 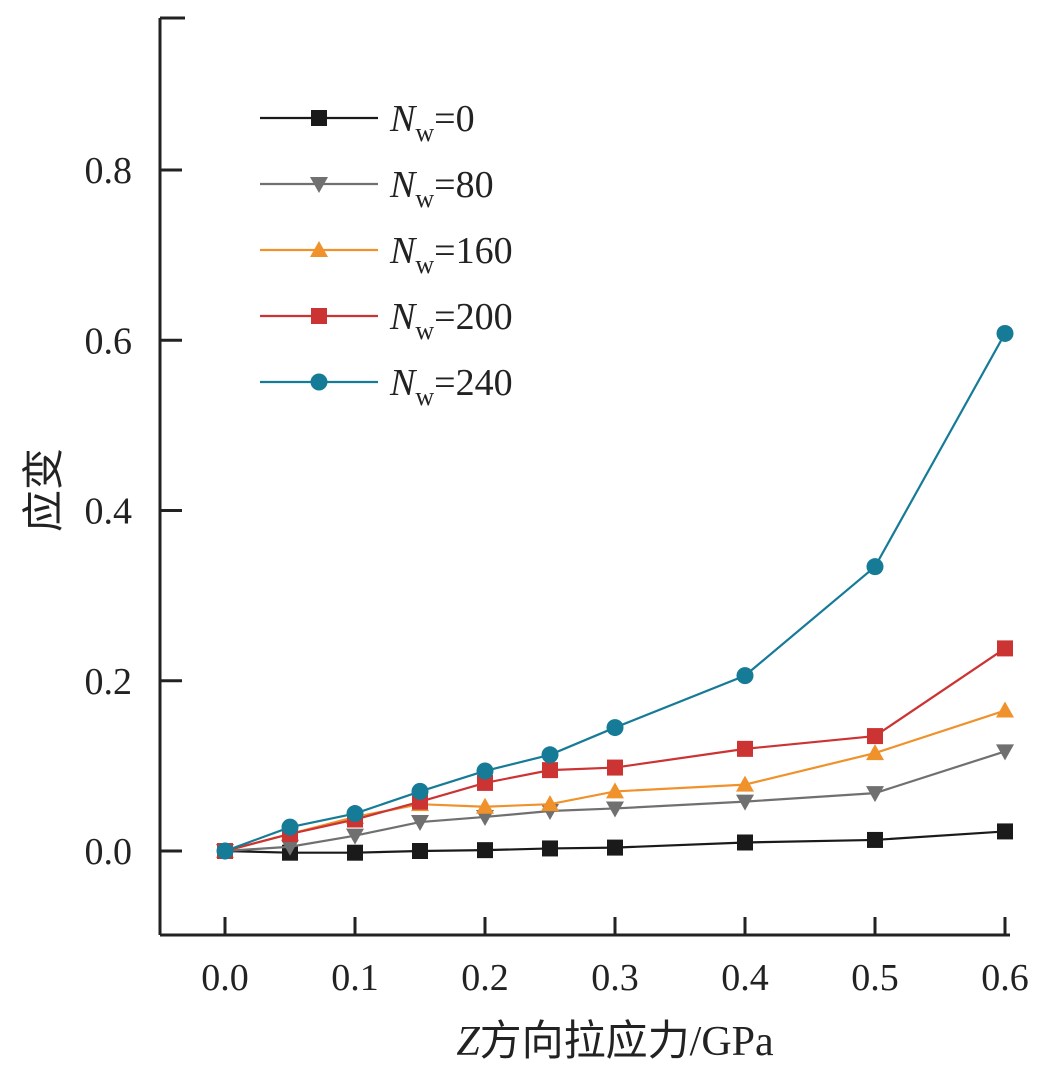 What do you see at coordinates (355, 978) in the screenshot?
I see `x-tick-label: 0.1` at bounding box center [355, 978].